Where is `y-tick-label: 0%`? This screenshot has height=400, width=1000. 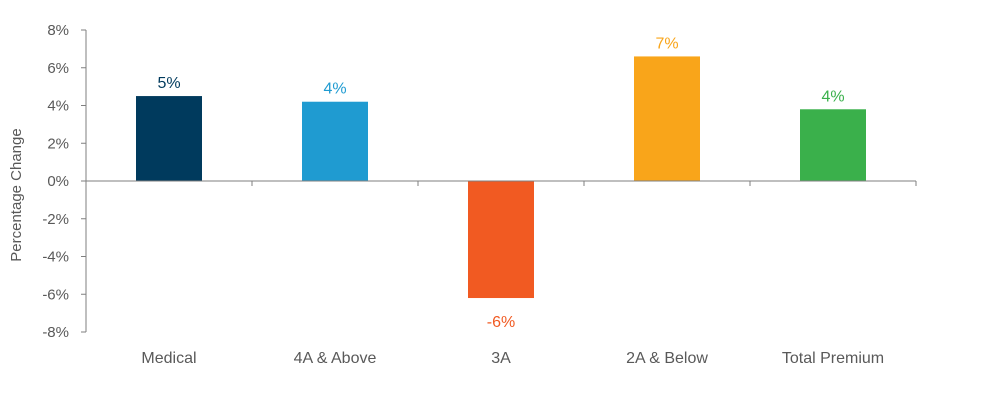 y-tick-label: 0% is located at coordinates (58, 181).